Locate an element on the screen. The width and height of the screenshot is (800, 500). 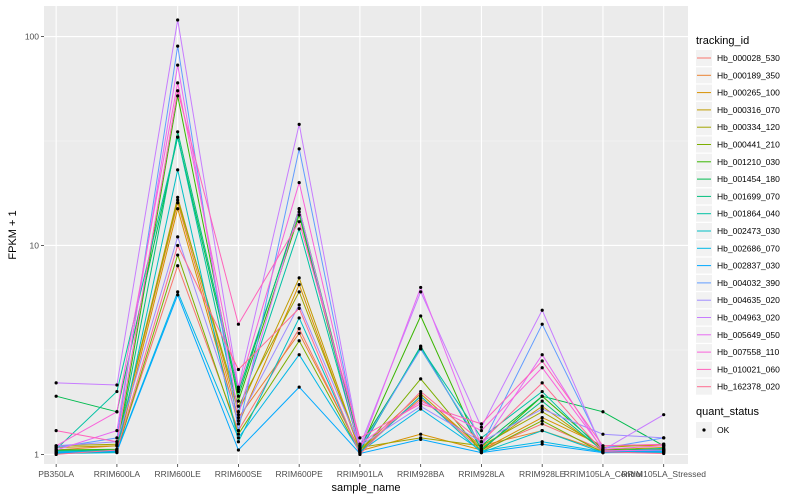
x-tick-label: RRIM600LE is located at coordinates (178, 474).